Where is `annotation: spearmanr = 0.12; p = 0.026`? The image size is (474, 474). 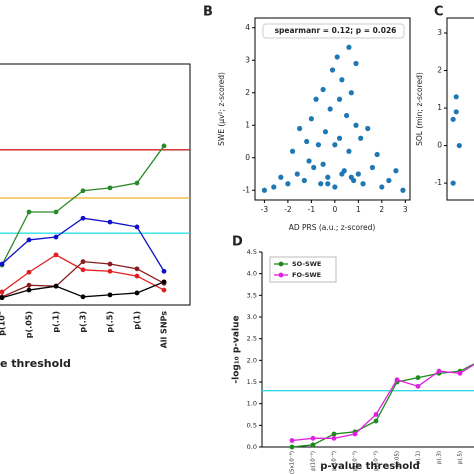 annotation: spearmanr = 0.12; p = 0.026 is located at coordinates (336, 30).